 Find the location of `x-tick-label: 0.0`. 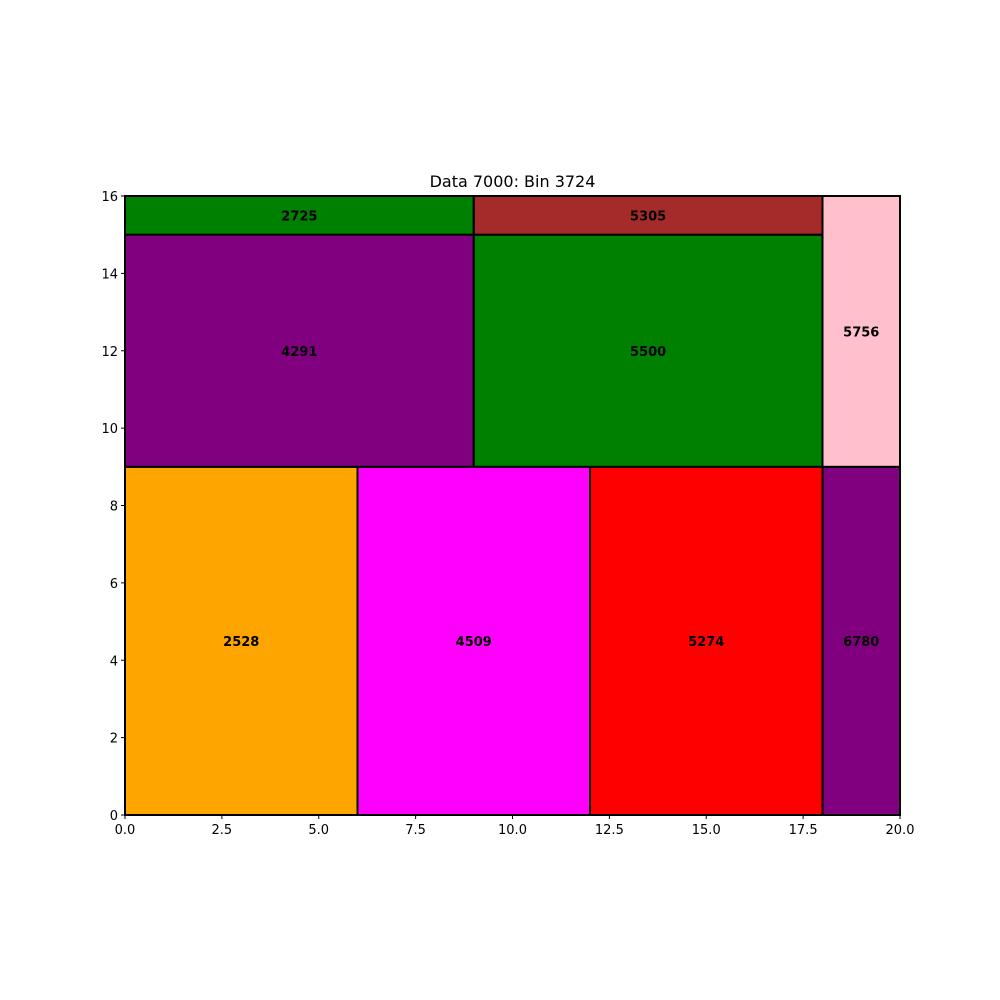

x-tick-label: 0.0 is located at coordinates (125, 830).